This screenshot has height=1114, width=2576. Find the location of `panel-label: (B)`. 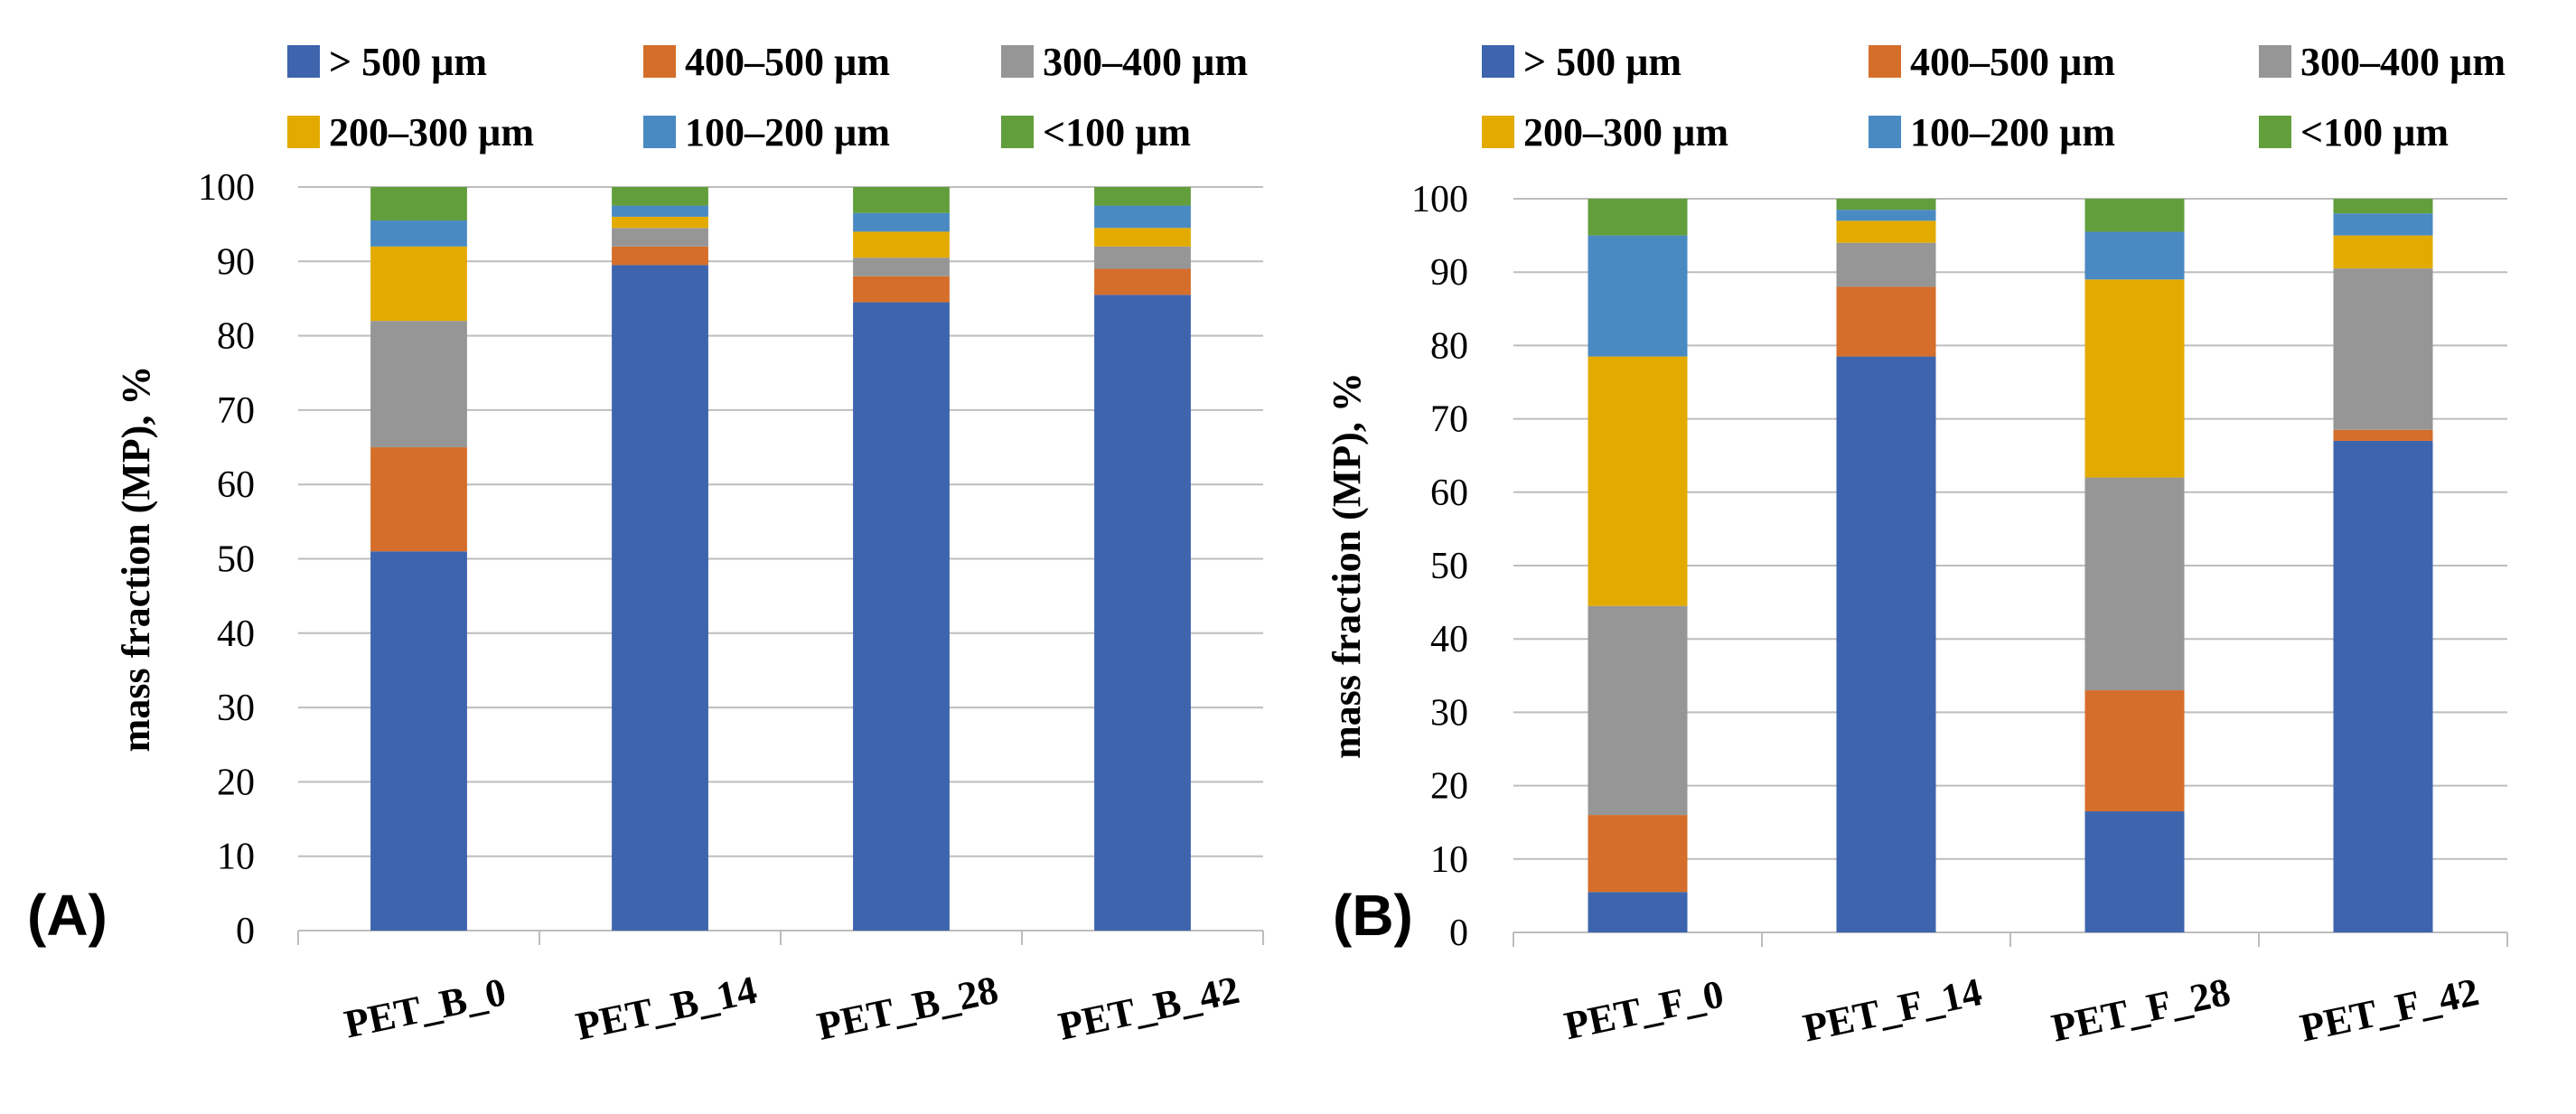

panel-label: (B) is located at coordinates (1373, 916).